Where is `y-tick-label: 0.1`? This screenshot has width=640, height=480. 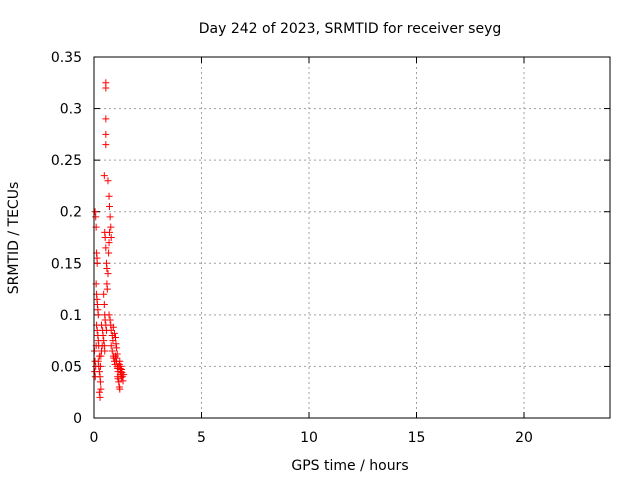 y-tick-label: 0.1 is located at coordinates (71, 316).